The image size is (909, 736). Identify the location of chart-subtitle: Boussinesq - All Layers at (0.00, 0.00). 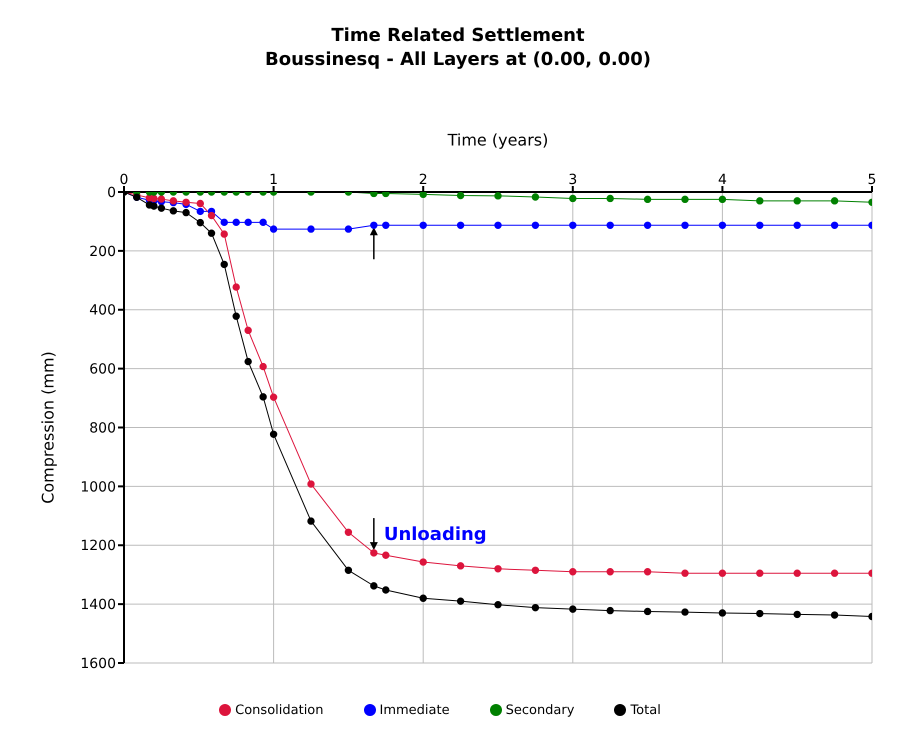
(458, 60).